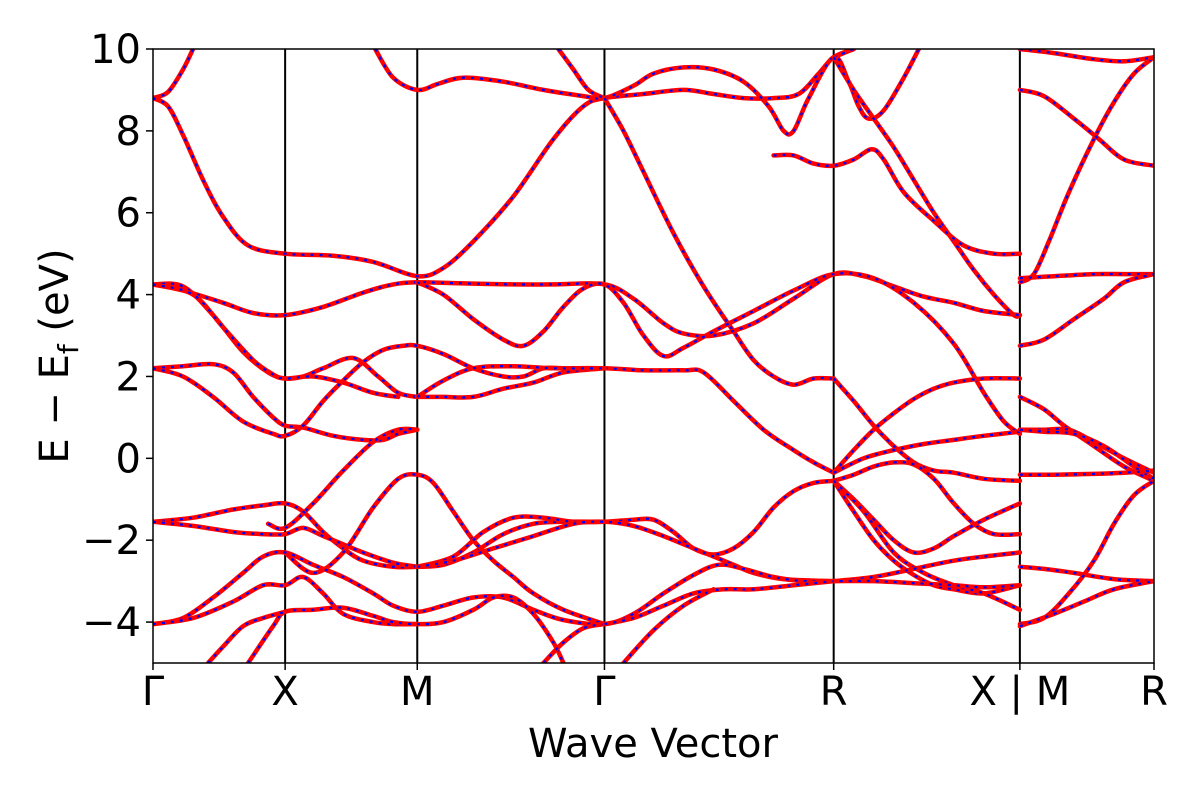 This screenshot has height=800, width=1200. I want to click on y-tick-label: 0, so click(128, 459).